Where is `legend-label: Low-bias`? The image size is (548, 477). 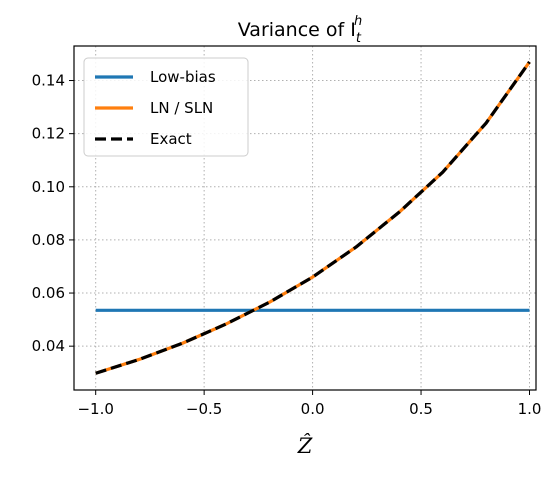
legend-label: Low-bias is located at coordinates (183, 77).